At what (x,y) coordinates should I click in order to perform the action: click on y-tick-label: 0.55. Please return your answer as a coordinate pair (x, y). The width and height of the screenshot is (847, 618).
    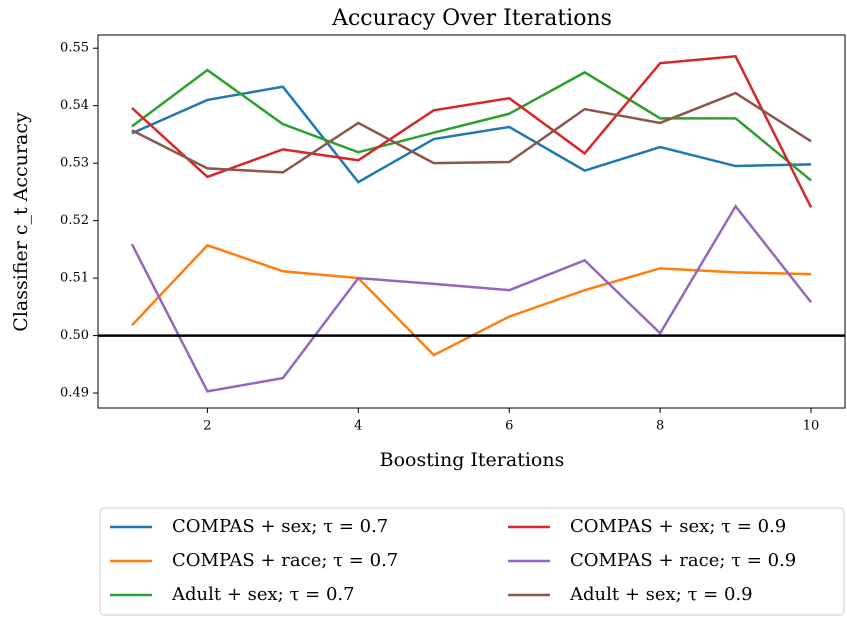
    Looking at the image, I should click on (74, 48).